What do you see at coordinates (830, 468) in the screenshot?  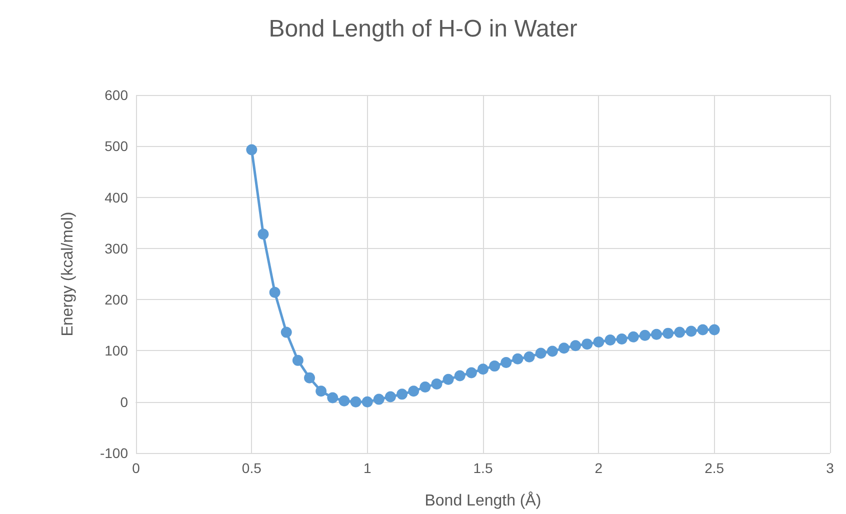 I see `x-tick-label: 3` at bounding box center [830, 468].